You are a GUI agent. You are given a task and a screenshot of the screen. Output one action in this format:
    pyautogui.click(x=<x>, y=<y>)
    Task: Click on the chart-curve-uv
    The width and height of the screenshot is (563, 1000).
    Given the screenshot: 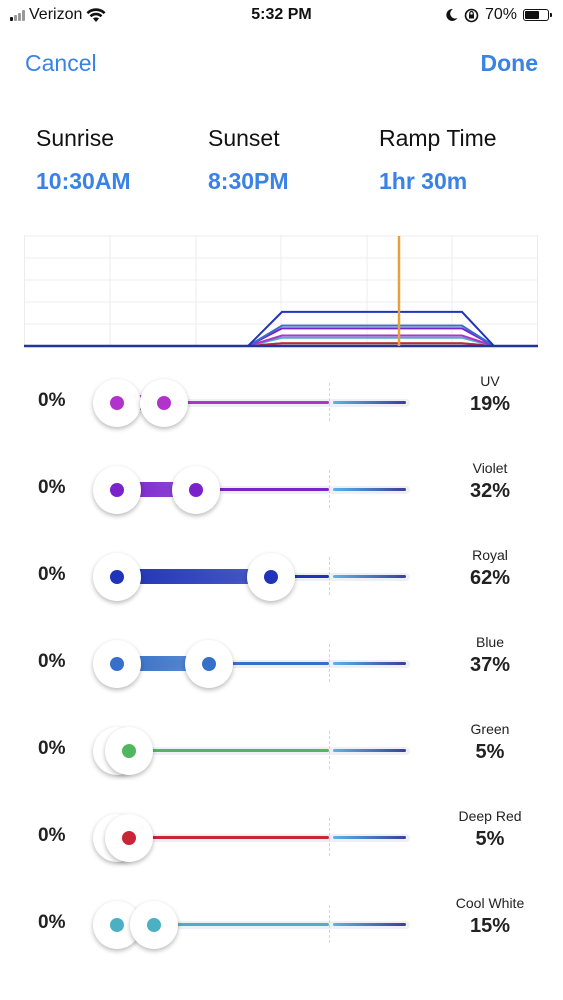 What is the action you would take?
    pyautogui.click(x=371, y=340)
    